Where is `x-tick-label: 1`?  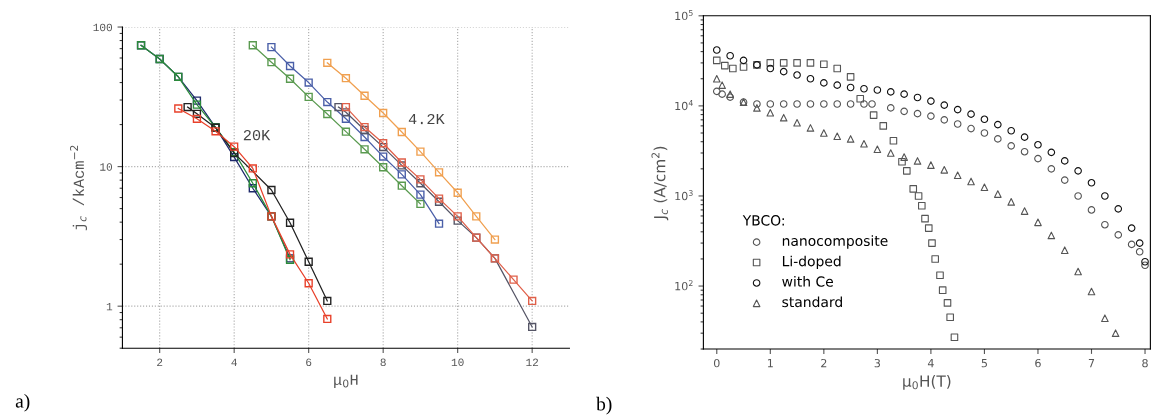
x-tick-label: 1 is located at coordinates (770, 363).